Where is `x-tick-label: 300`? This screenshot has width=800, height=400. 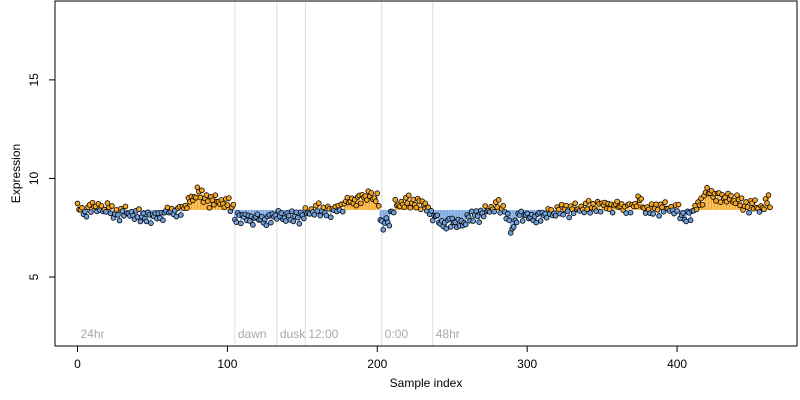 x-tick-label: 300 is located at coordinates (527, 364).